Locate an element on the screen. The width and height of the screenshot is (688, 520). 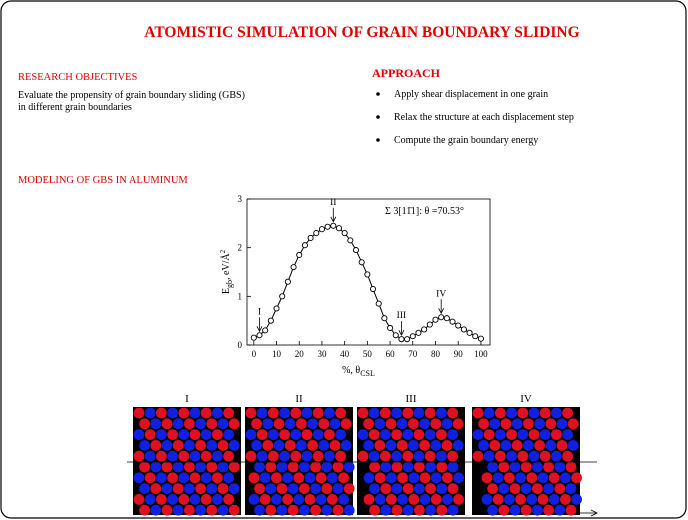
annotation-arrowhead is located at coordinates (333, 219).